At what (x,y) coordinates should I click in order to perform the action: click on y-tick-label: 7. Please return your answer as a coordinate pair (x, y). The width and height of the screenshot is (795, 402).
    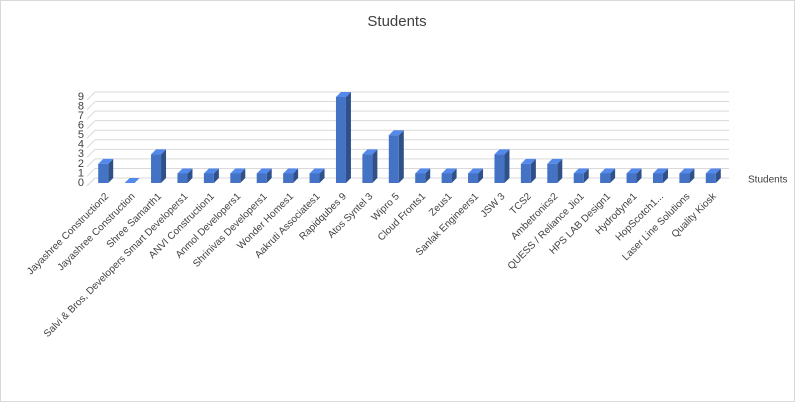
    Looking at the image, I should click on (81, 116).